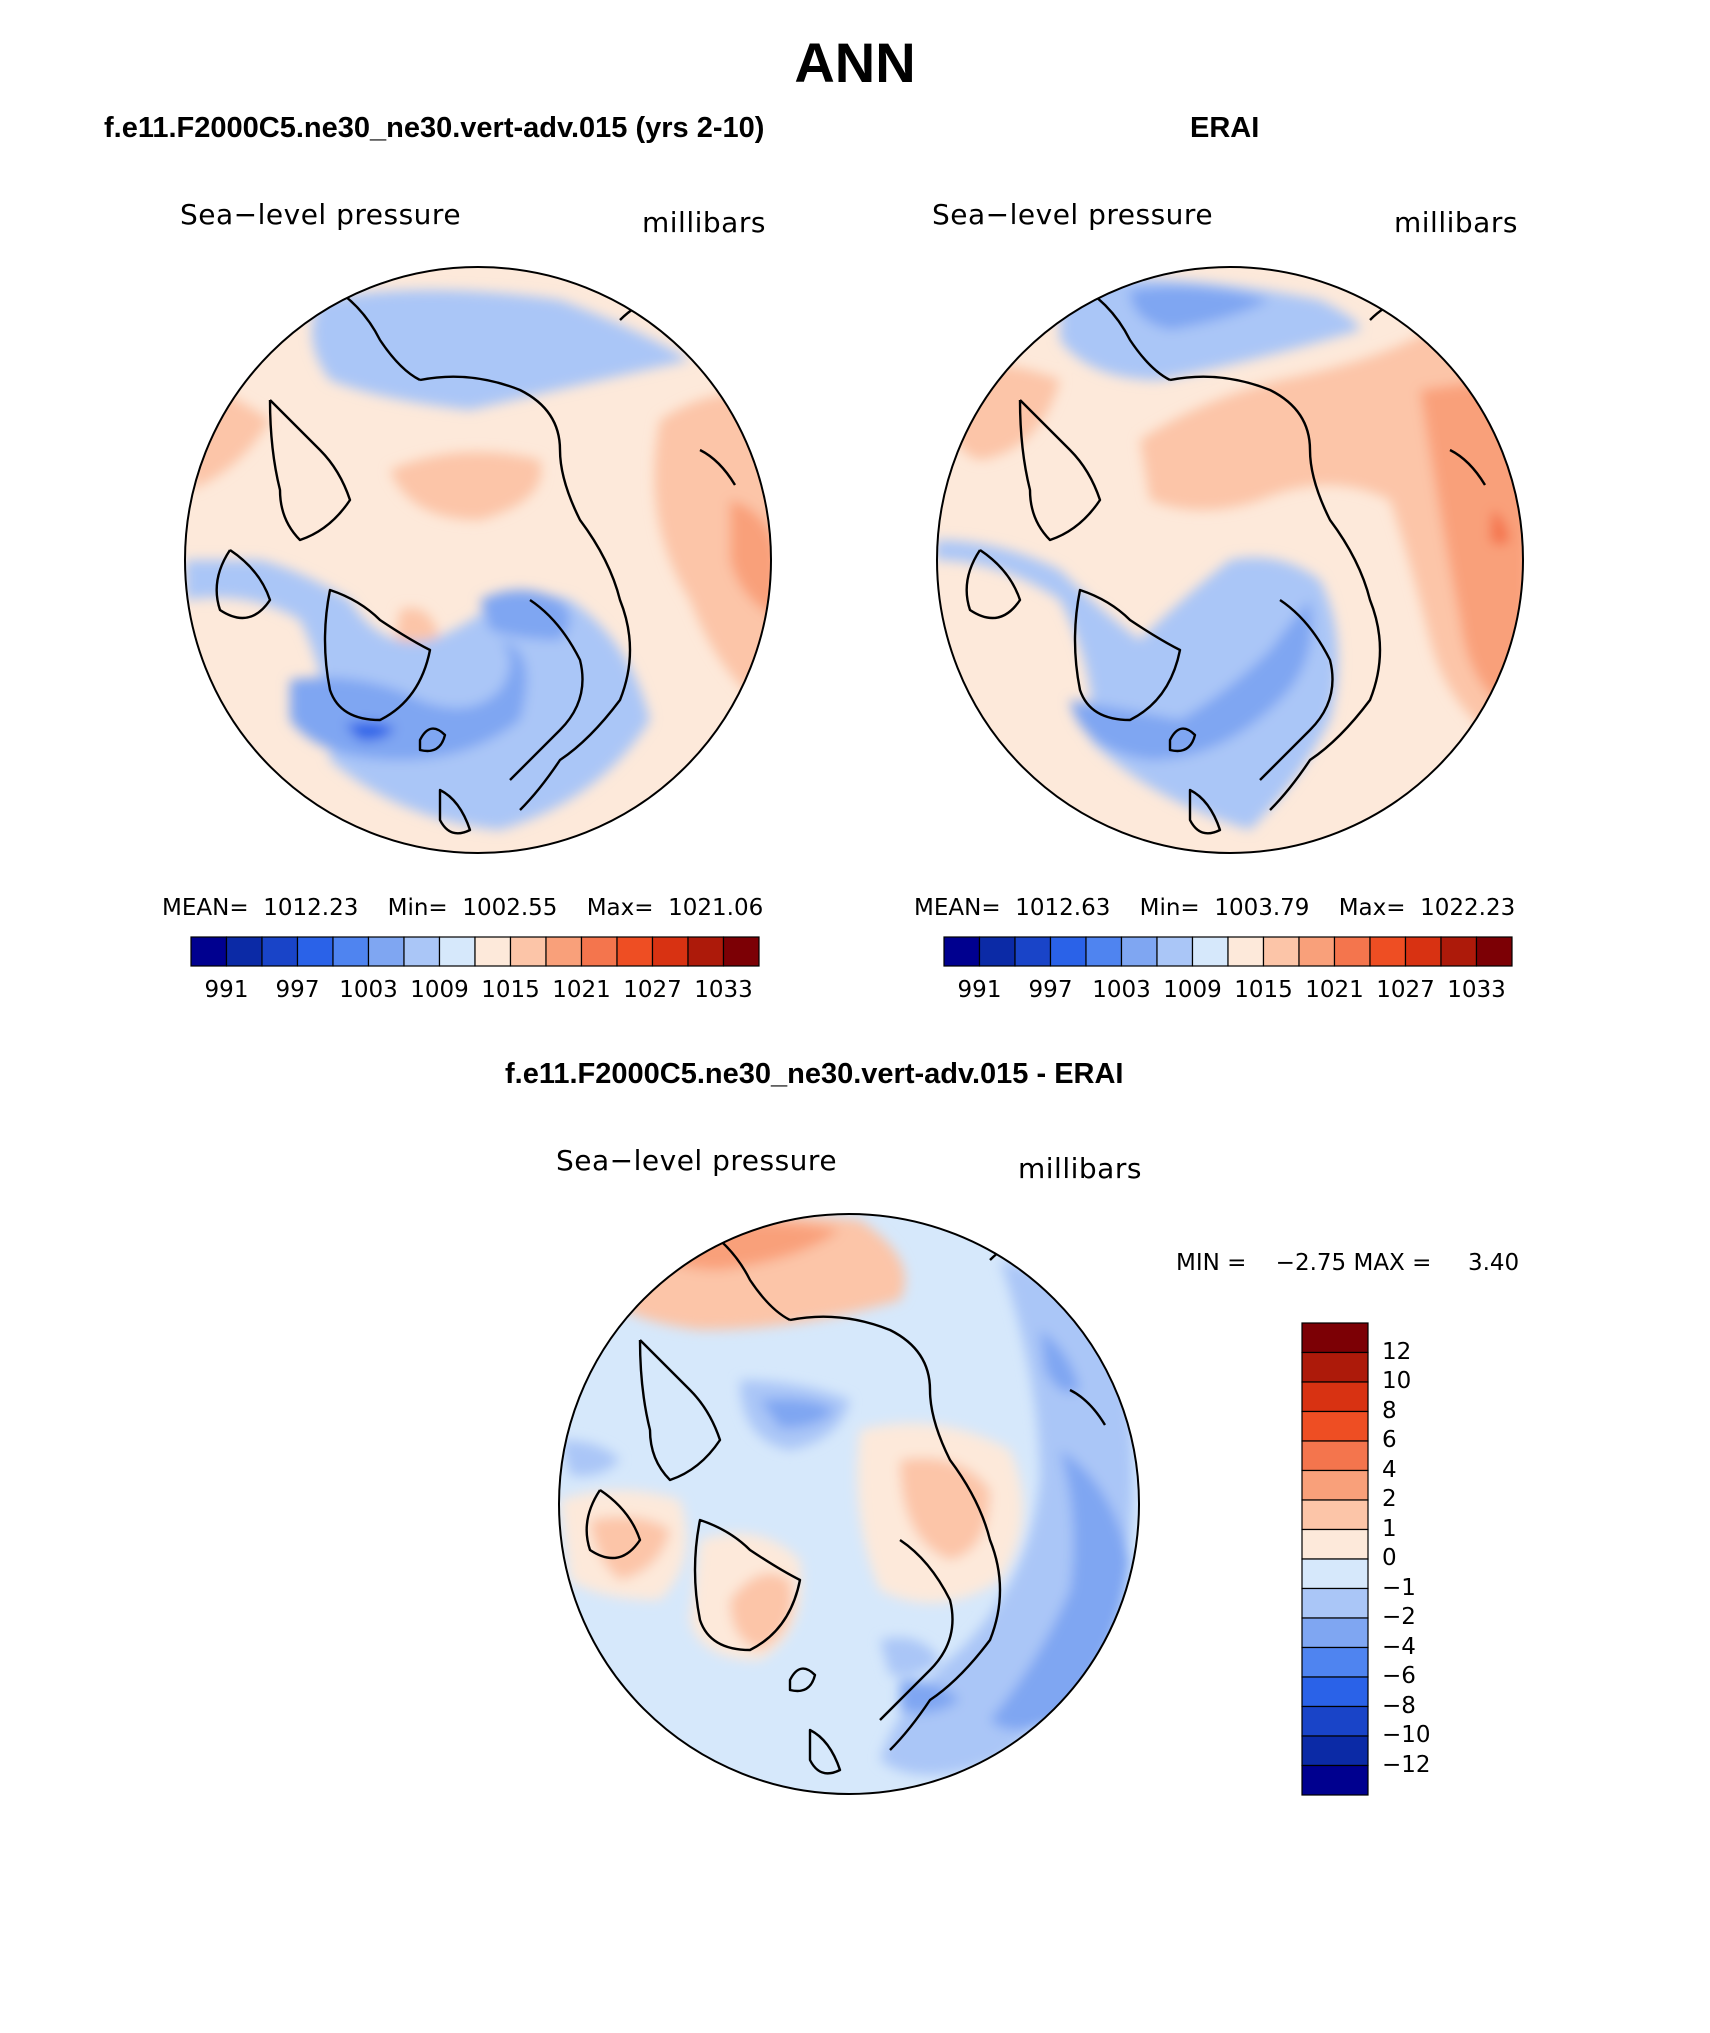 This screenshot has width=1710, height=2033. What do you see at coordinates (1392, 1263) in the screenshot?
I see `diff-max-label: MAX =` at bounding box center [1392, 1263].